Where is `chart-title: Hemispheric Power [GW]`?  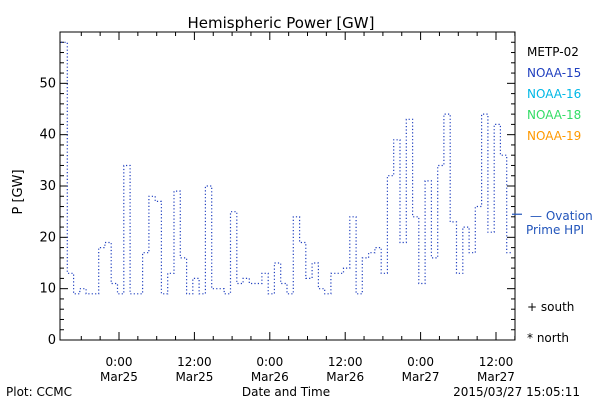
chart-title: Hemispheric Power [GW] is located at coordinates (281, 23).